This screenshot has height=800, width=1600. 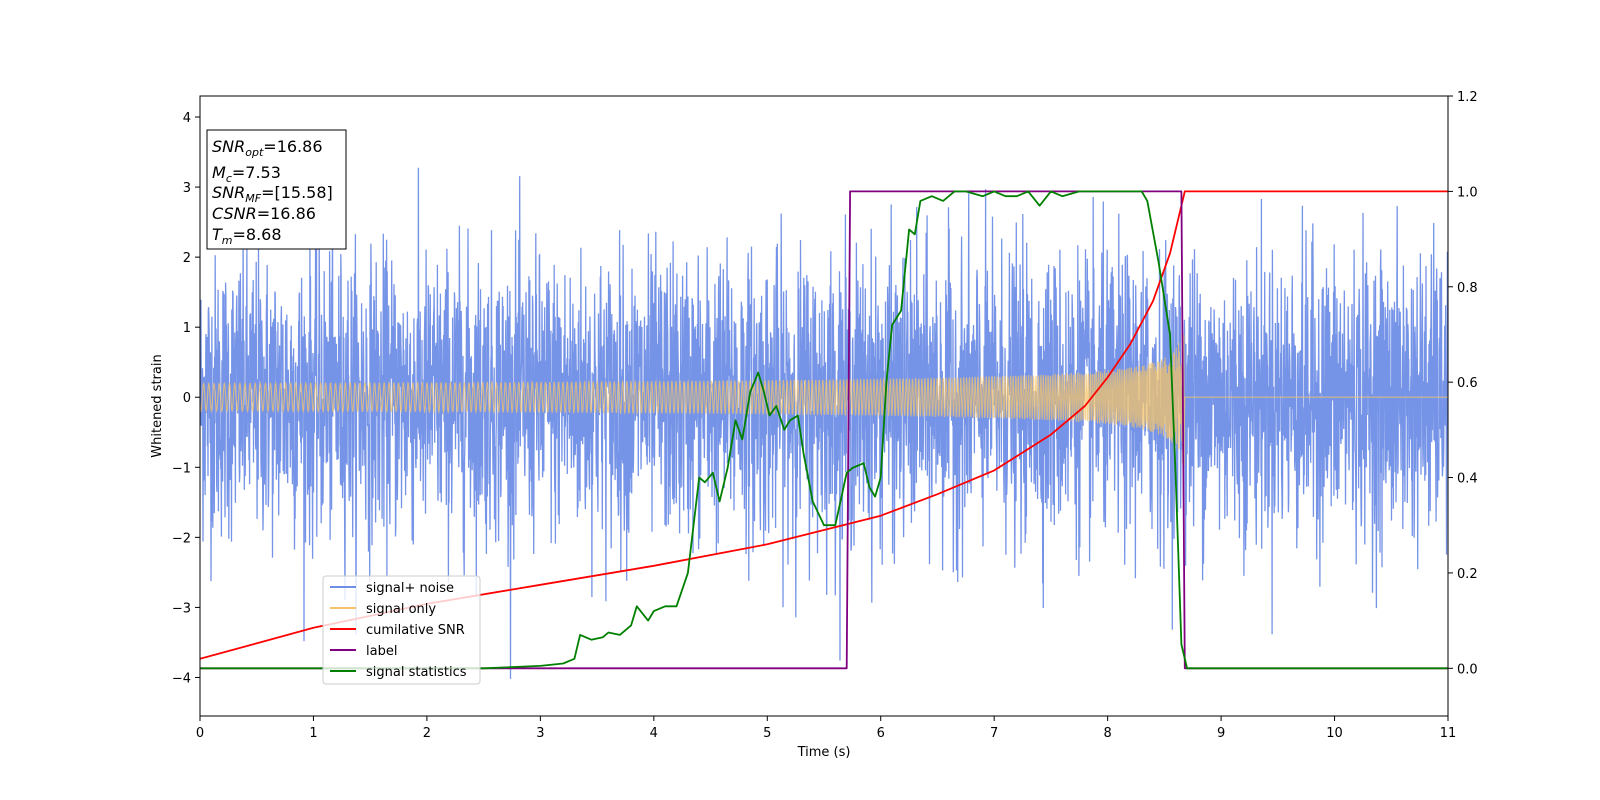 What do you see at coordinates (181, 678) in the screenshot?
I see `y-left-tick-label-8: −4` at bounding box center [181, 678].